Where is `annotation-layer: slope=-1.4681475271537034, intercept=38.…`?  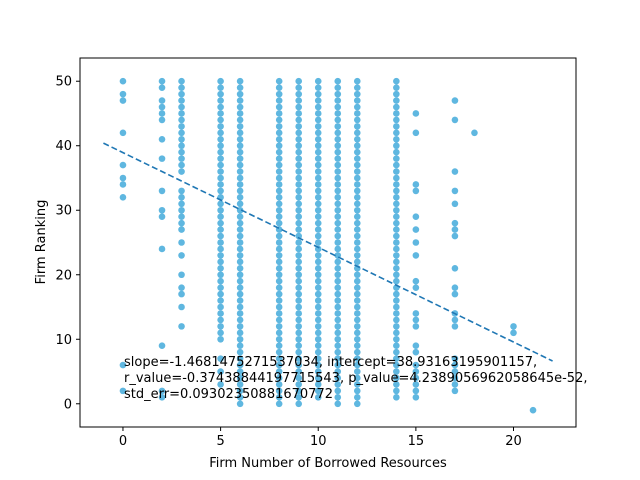
annotation-layer: slope=-1.4681475271537034, intercept=38.… is located at coordinates (355, 378).